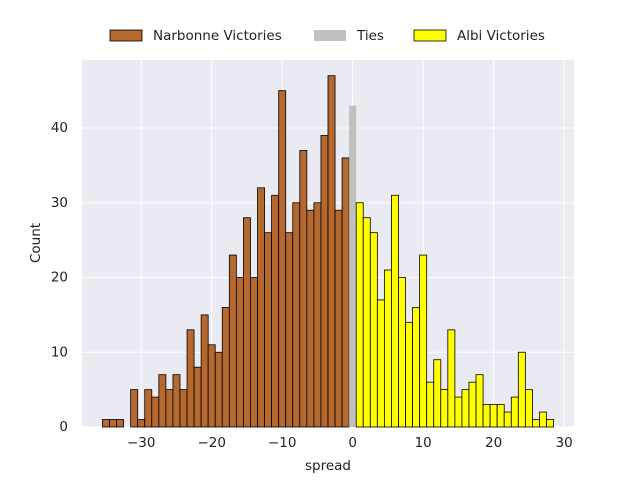  Describe the element at coordinates (63, 427) in the screenshot. I see `y-tick-label: 0` at that location.